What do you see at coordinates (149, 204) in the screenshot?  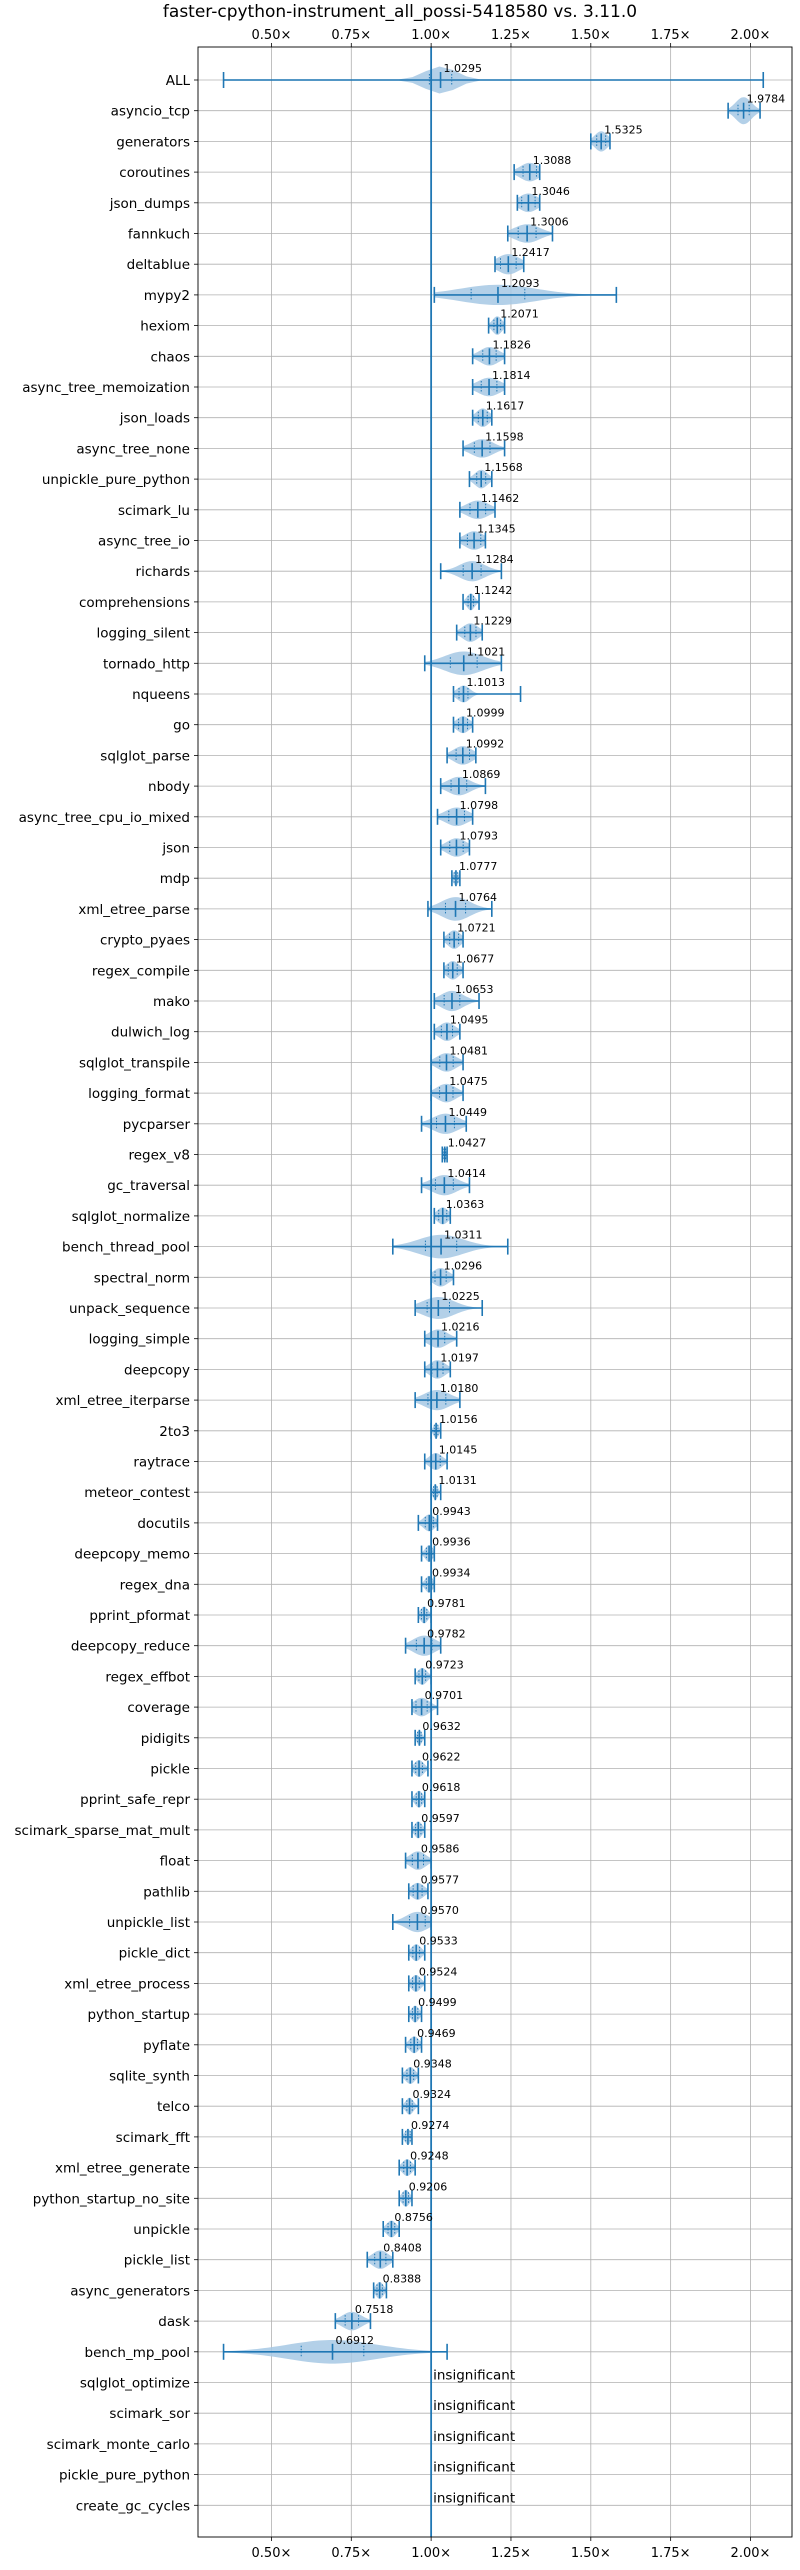 I see `y-tick-label: json_dumps` at bounding box center [149, 204].